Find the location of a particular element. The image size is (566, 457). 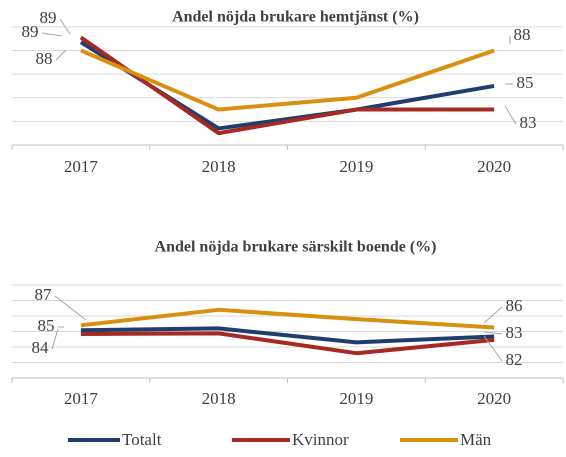

chart-title: Andel nöjda brukare särskilt boende (%) is located at coordinates (296, 247).